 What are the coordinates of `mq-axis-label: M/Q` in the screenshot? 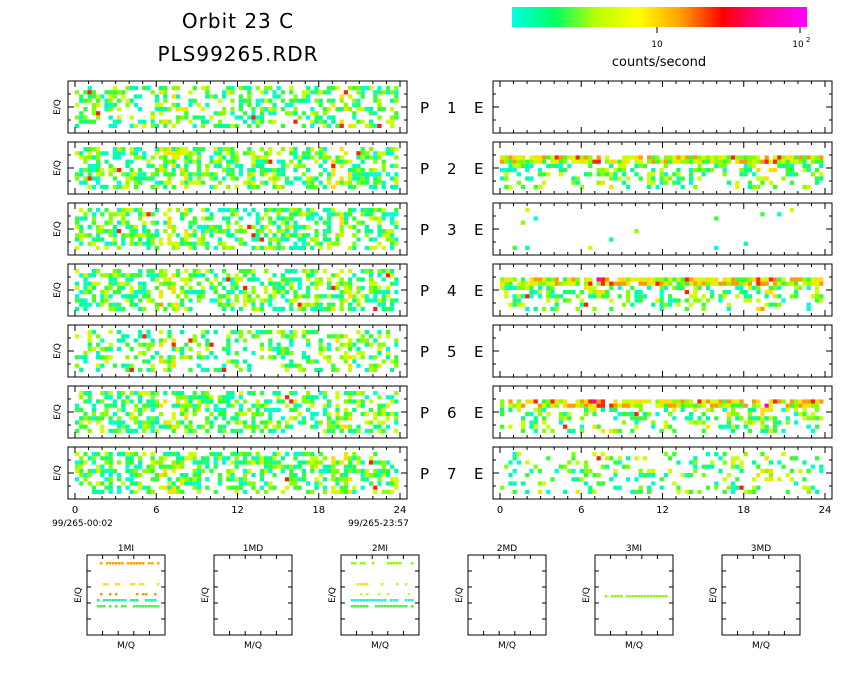 It's located at (126, 646).